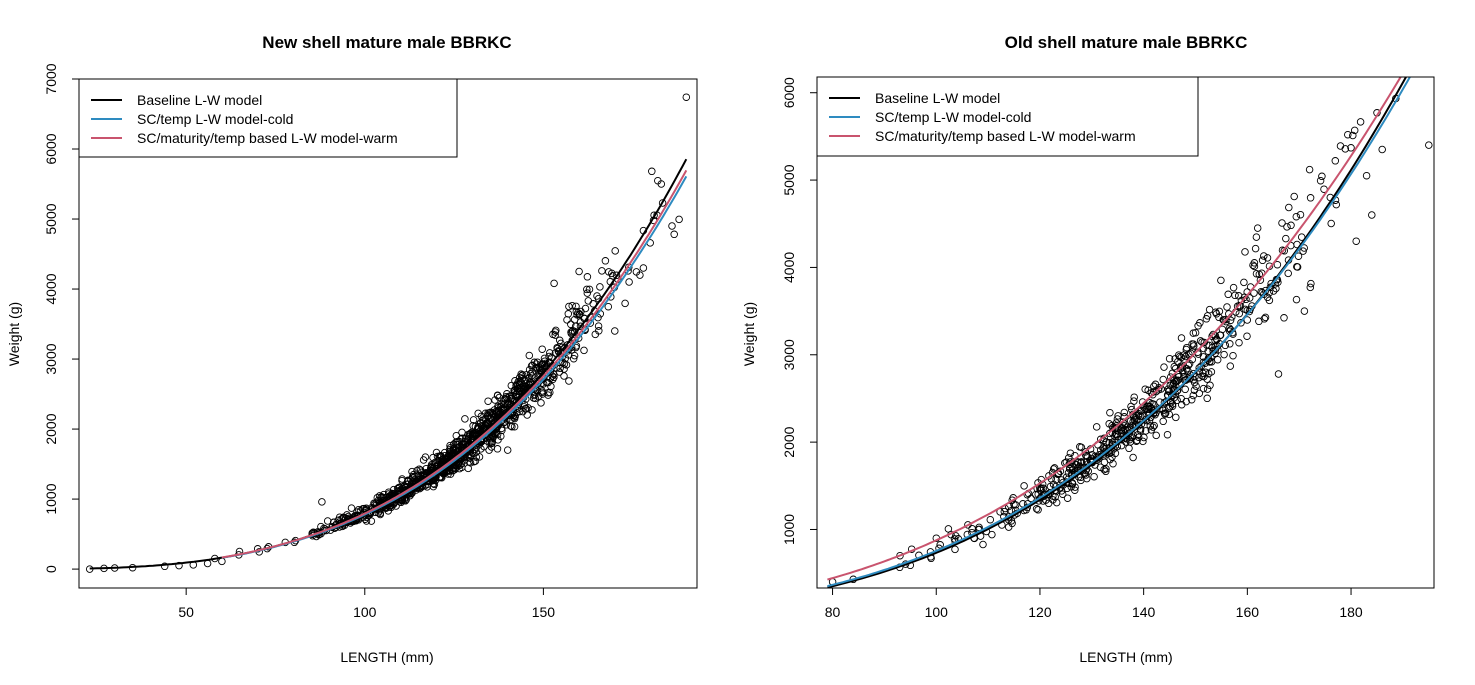  What do you see at coordinates (1040, 612) in the screenshot?
I see `x-tick-label: 120` at bounding box center [1040, 612].